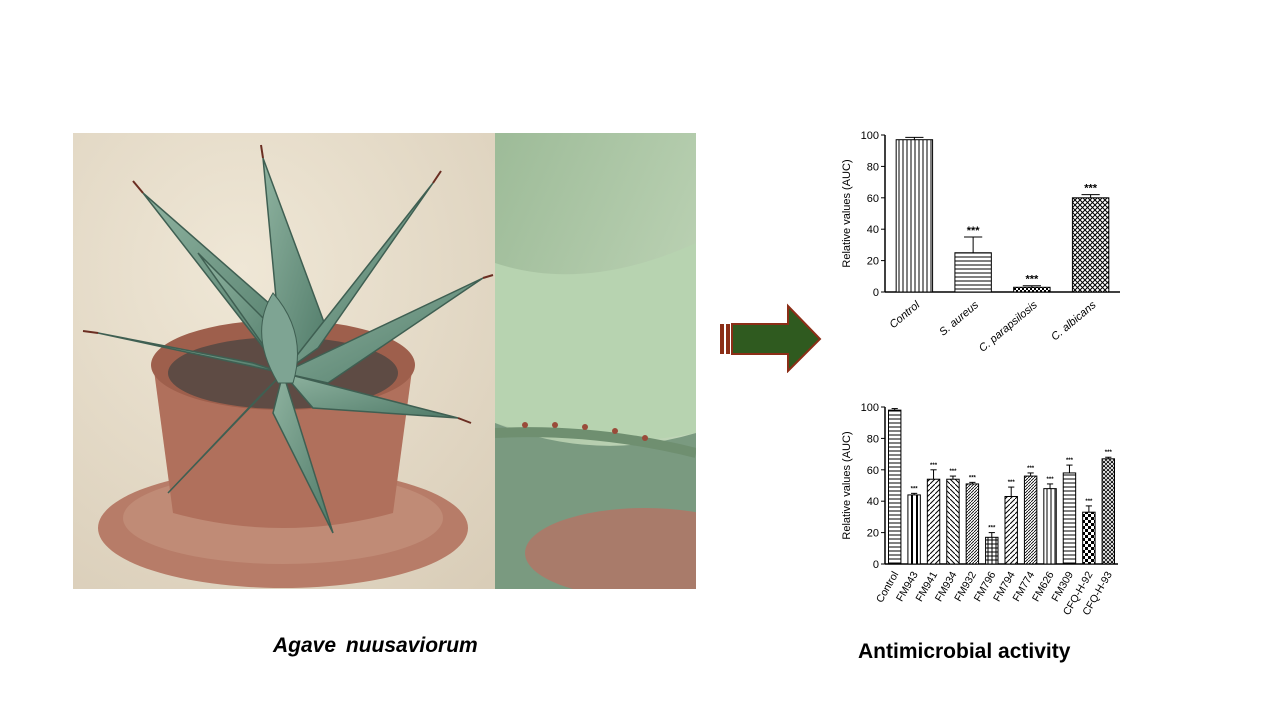 The height and width of the screenshot is (720, 1280). What do you see at coordinates (904, 315) in the screenshot?
I see `x-category-label: Control` at bounding box center [904, 315].